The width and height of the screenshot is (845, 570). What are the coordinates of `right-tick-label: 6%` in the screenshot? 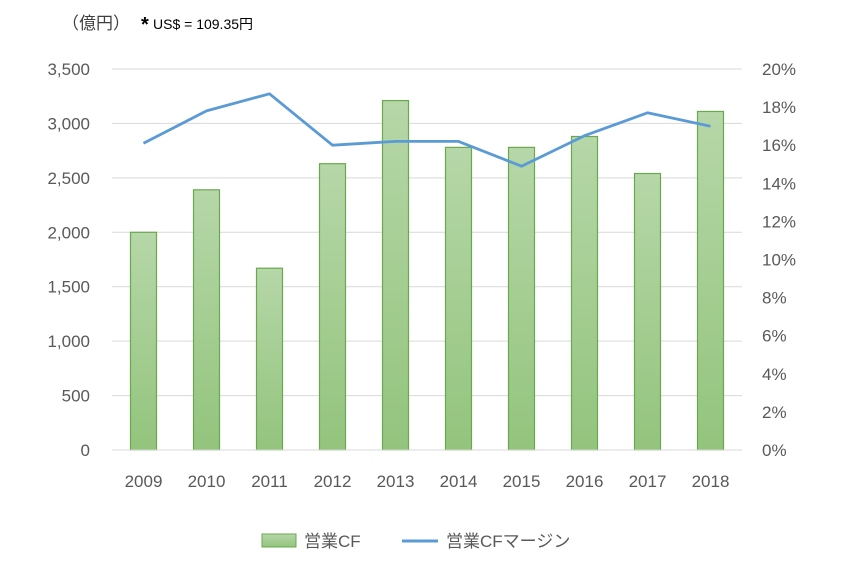 It's located at (774, 336).